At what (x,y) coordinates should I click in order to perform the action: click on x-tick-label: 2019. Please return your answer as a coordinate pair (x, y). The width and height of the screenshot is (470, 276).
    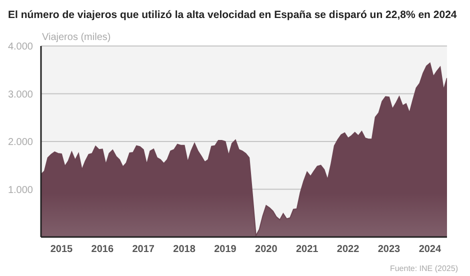
    Looking at the image, I should click on (225, 250).